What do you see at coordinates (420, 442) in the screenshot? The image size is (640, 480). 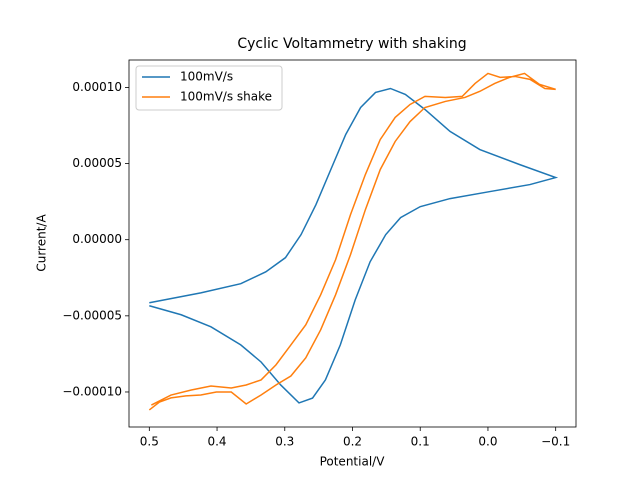 I see `x-tick-label: 0.1` at bounding box center [420, 442].